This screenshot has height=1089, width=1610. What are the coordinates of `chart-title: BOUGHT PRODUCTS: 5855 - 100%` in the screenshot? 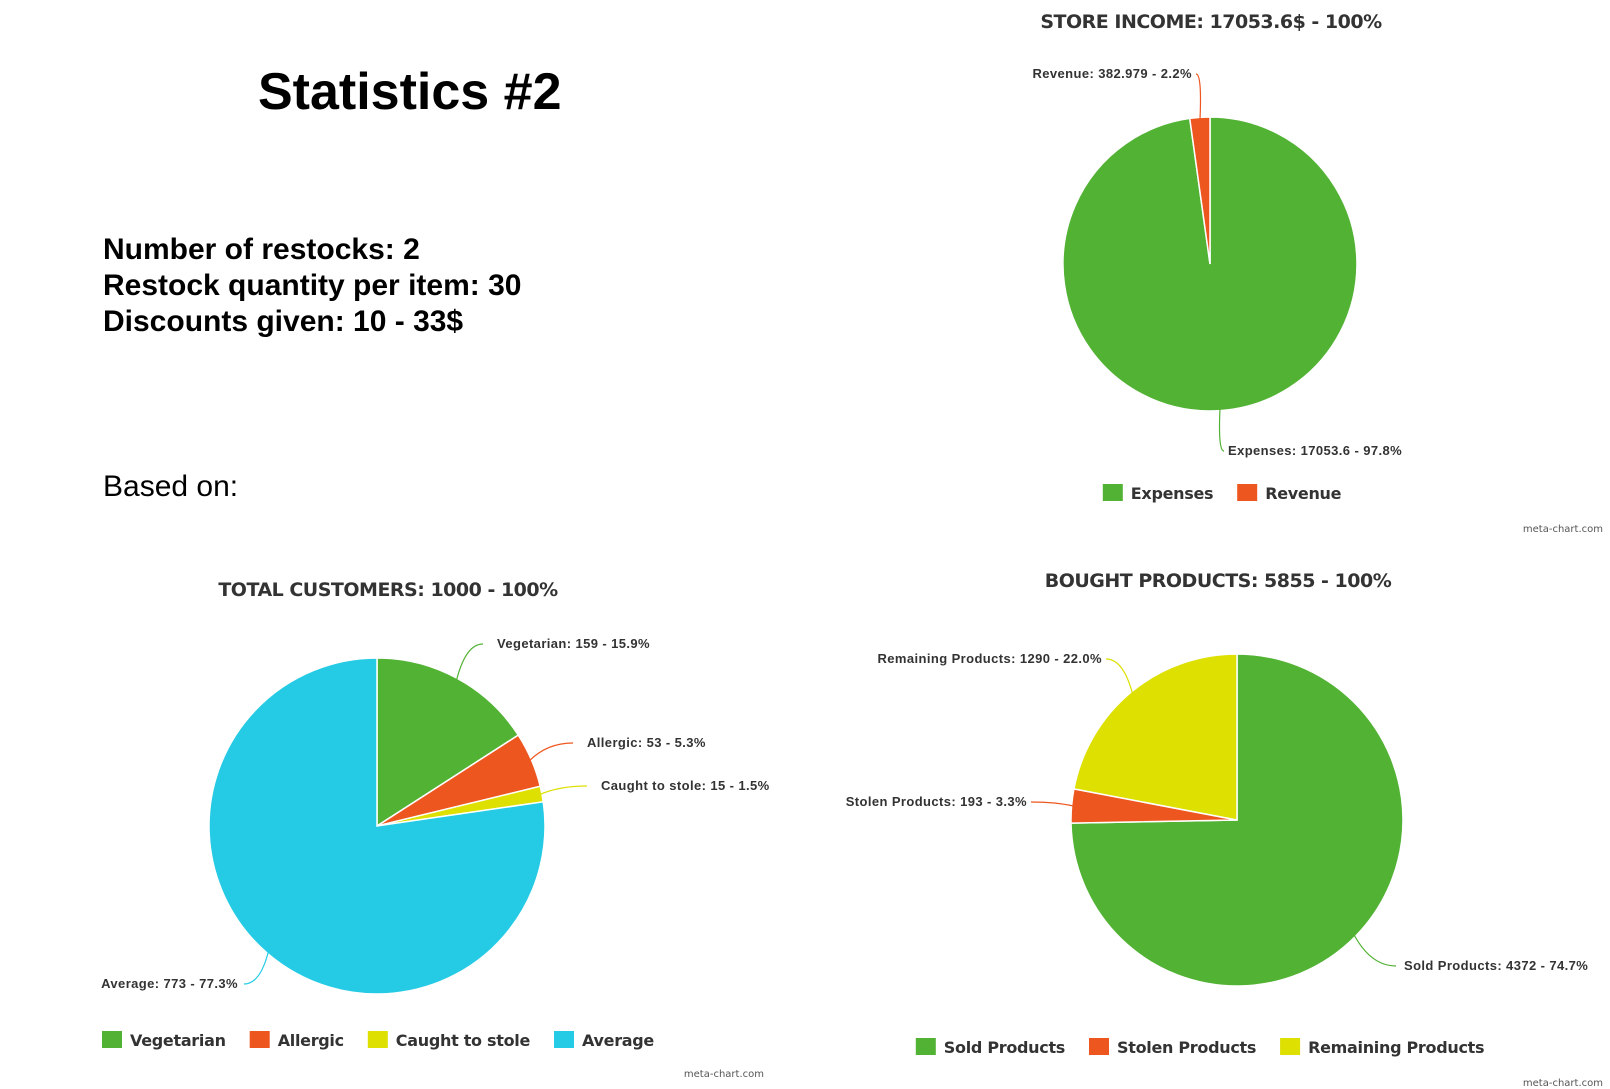 It's located at (1218, 581).